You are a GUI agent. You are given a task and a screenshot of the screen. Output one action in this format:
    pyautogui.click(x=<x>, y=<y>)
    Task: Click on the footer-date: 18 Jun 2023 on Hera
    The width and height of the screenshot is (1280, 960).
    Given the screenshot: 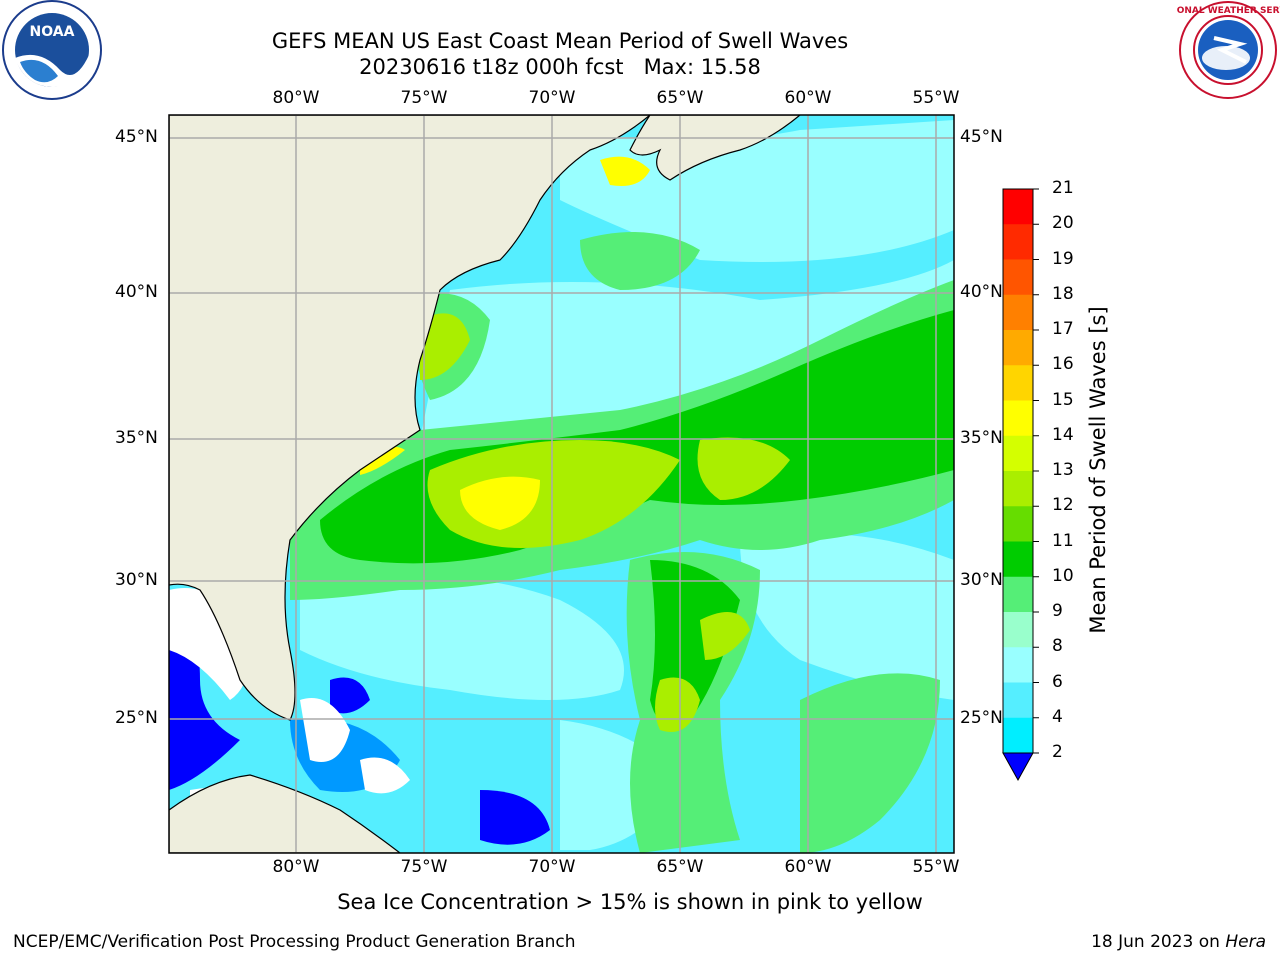 What is the action you would take?
    pyautogui.click(x=1178, y=942)
    